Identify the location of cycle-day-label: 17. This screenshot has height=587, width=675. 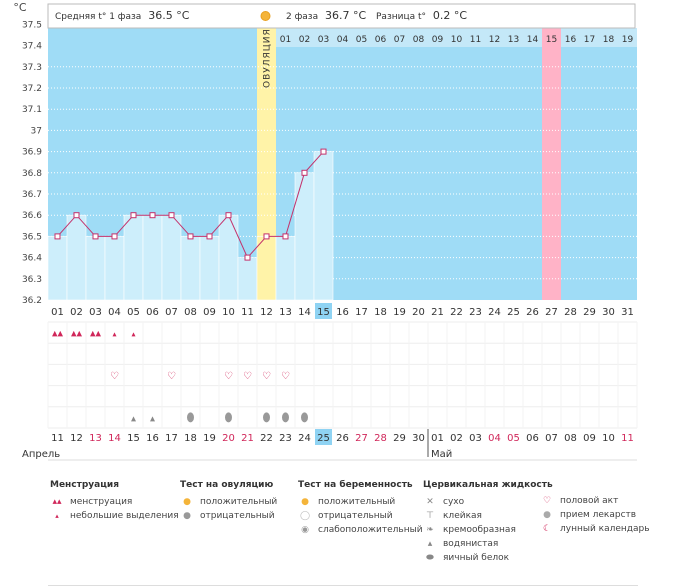
(361, 312).